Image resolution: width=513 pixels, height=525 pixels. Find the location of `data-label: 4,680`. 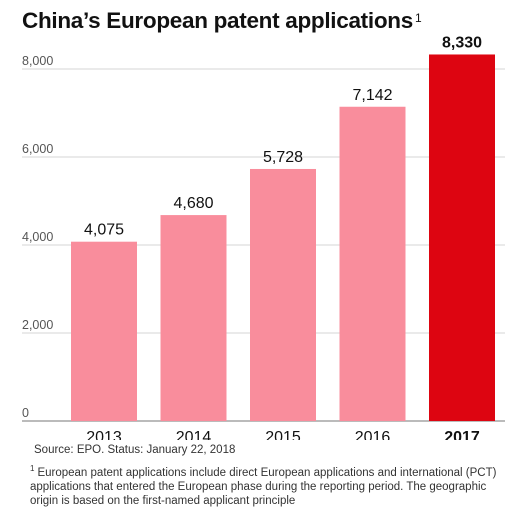

data-label: 4,680 is located at coordinates (193, 203).